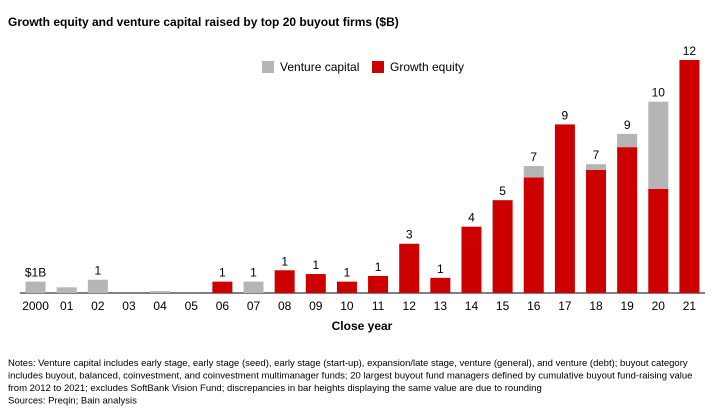 The image size is (725, 412). Describe the element at coordinates (427, 67) in the screenshot. I see `legend-label: Growth equity` at that location.